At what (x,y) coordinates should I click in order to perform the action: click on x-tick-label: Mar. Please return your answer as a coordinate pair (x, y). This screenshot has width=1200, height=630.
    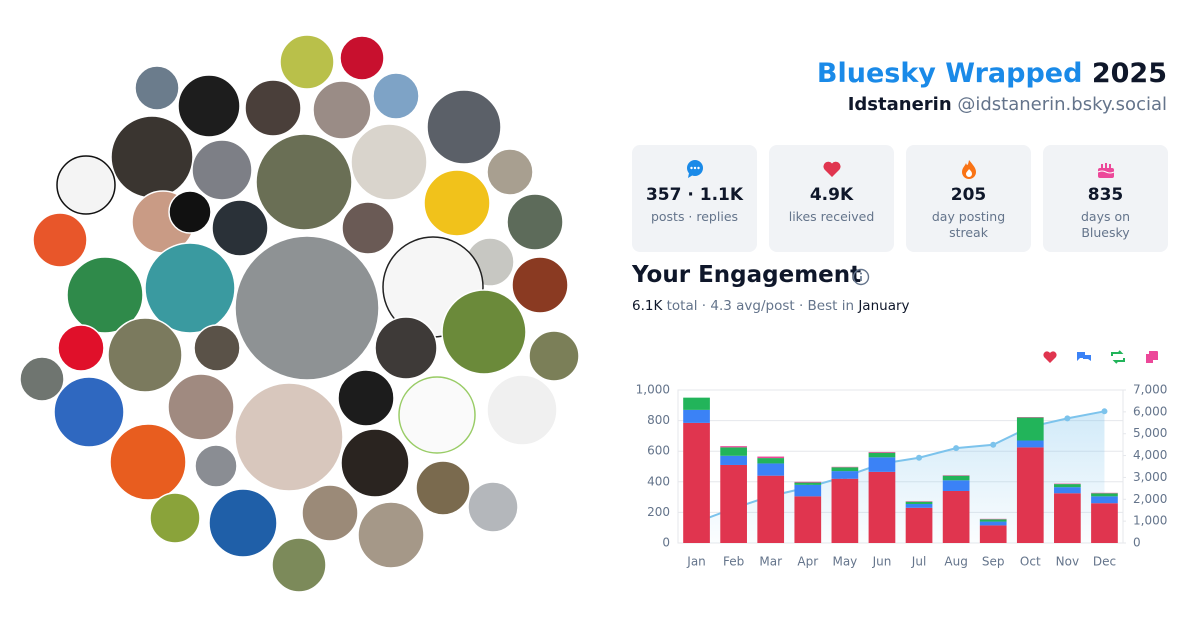
    Looking at the image, I should click on (770, 562).